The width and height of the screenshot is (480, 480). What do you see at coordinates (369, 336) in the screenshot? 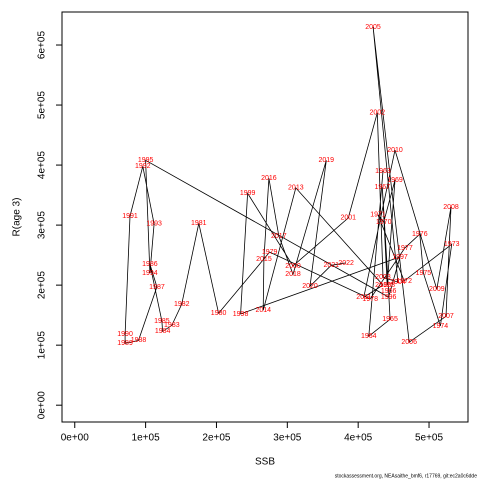
I see `point-label: 1964` at bounding box center [369, 336].